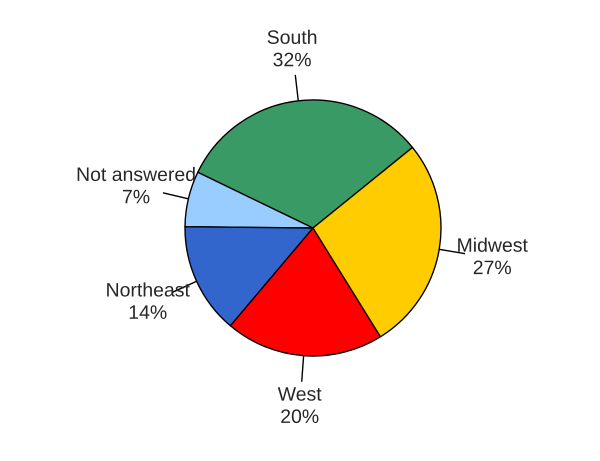 The width and height of the screenshot is (600, 461). What do you see at coordinates (136, 174) in the screenshot?
I see `slice-label: Not answered` at bounding box center [136, 174].